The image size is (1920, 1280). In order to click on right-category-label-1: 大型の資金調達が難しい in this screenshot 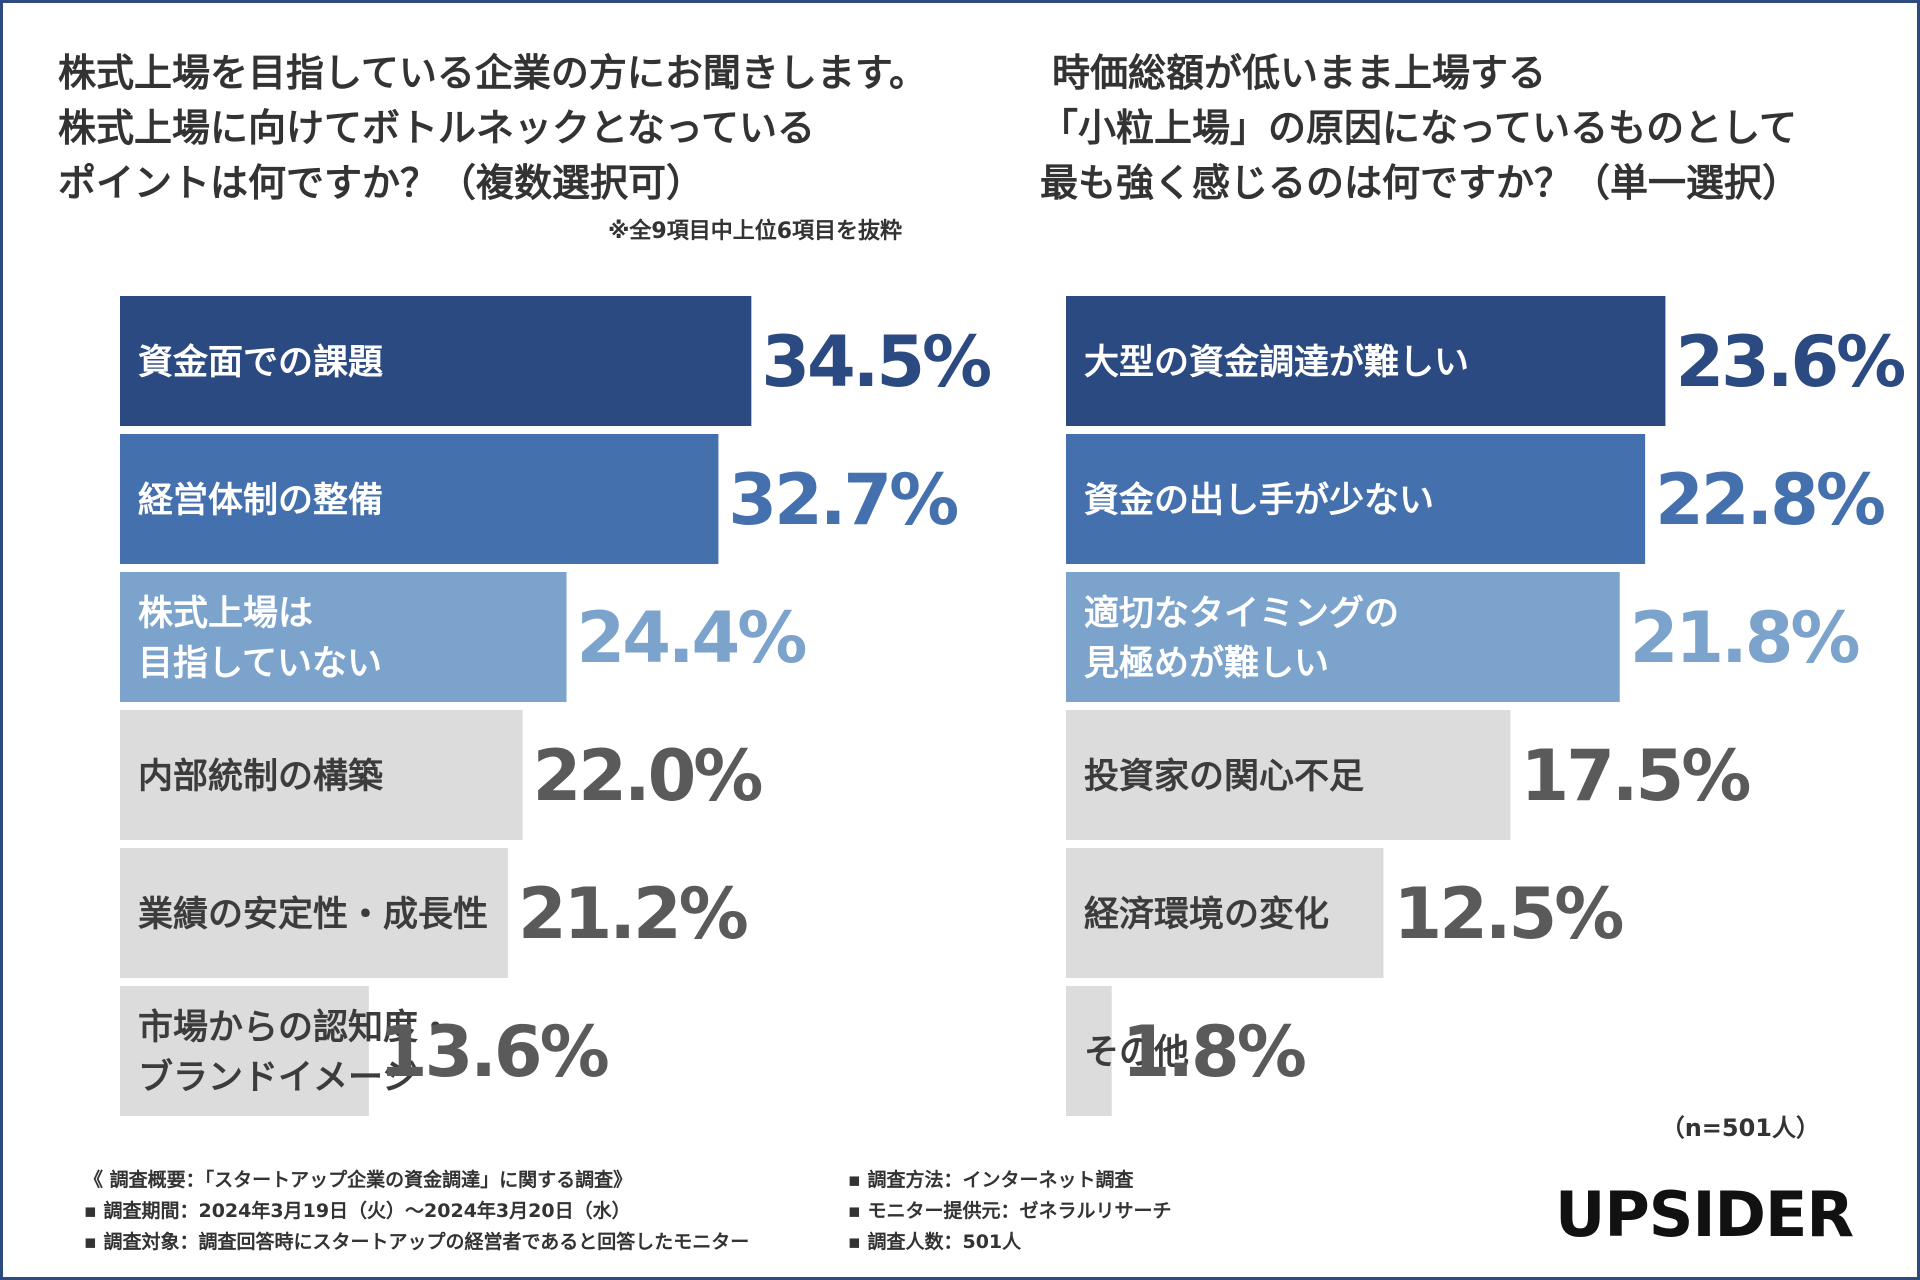, I will do `click(1276, 362)`.